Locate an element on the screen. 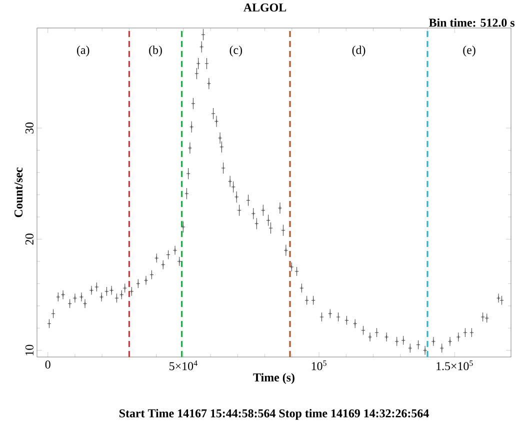 The width and height of the screenshot is (521, 424). x-axis-title: Time (s) is located at coordinates (273, 378).